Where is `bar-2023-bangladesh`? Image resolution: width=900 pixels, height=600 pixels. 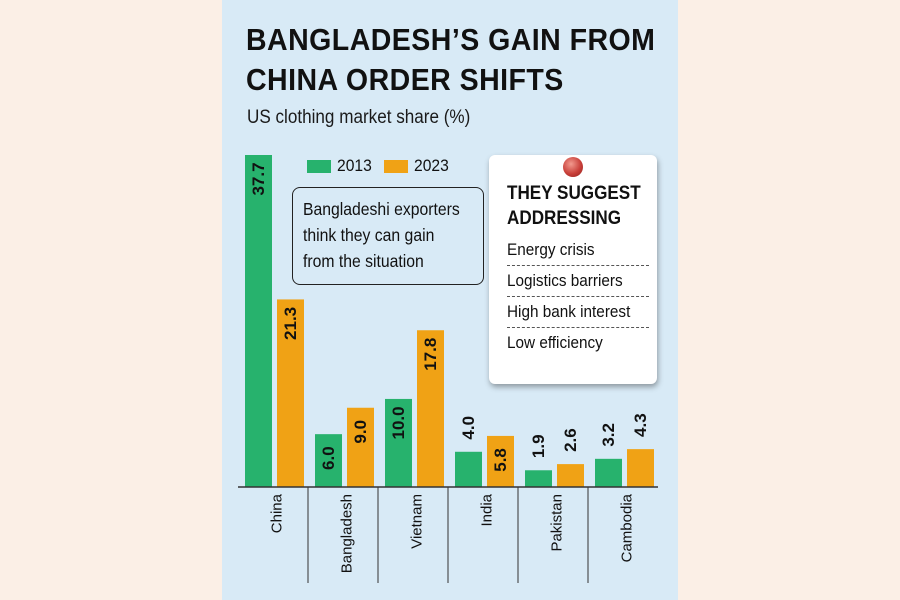
bar-2023-bangladesh is located at coordinates (360, 447).